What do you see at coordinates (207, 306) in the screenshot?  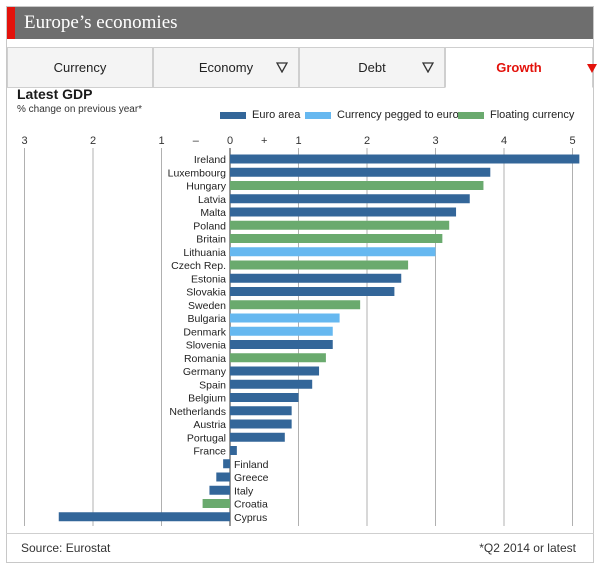 I see `category-label: Sweden` at bounding box center [207, 306].